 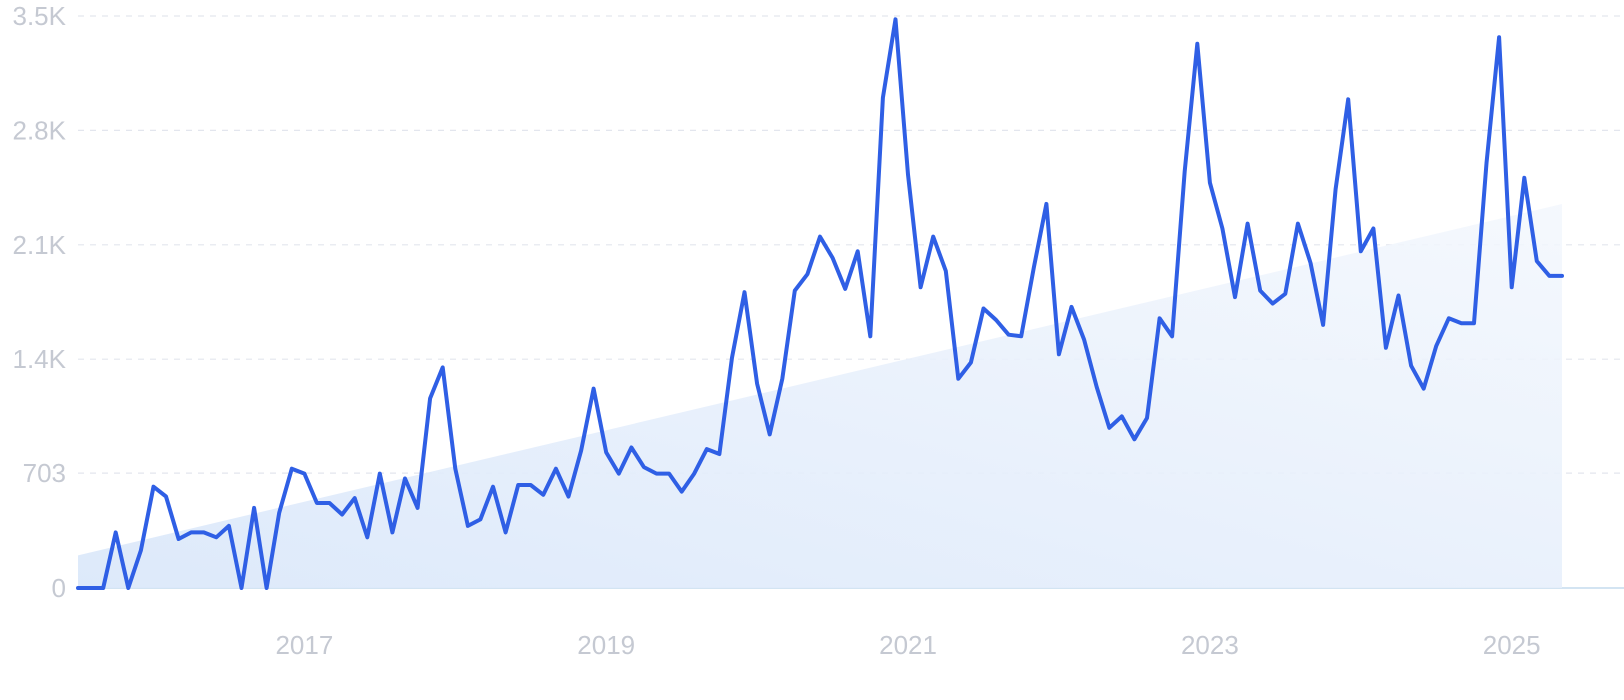 I want to click on x-tick-label: 2021, so click(x=908, y=645).